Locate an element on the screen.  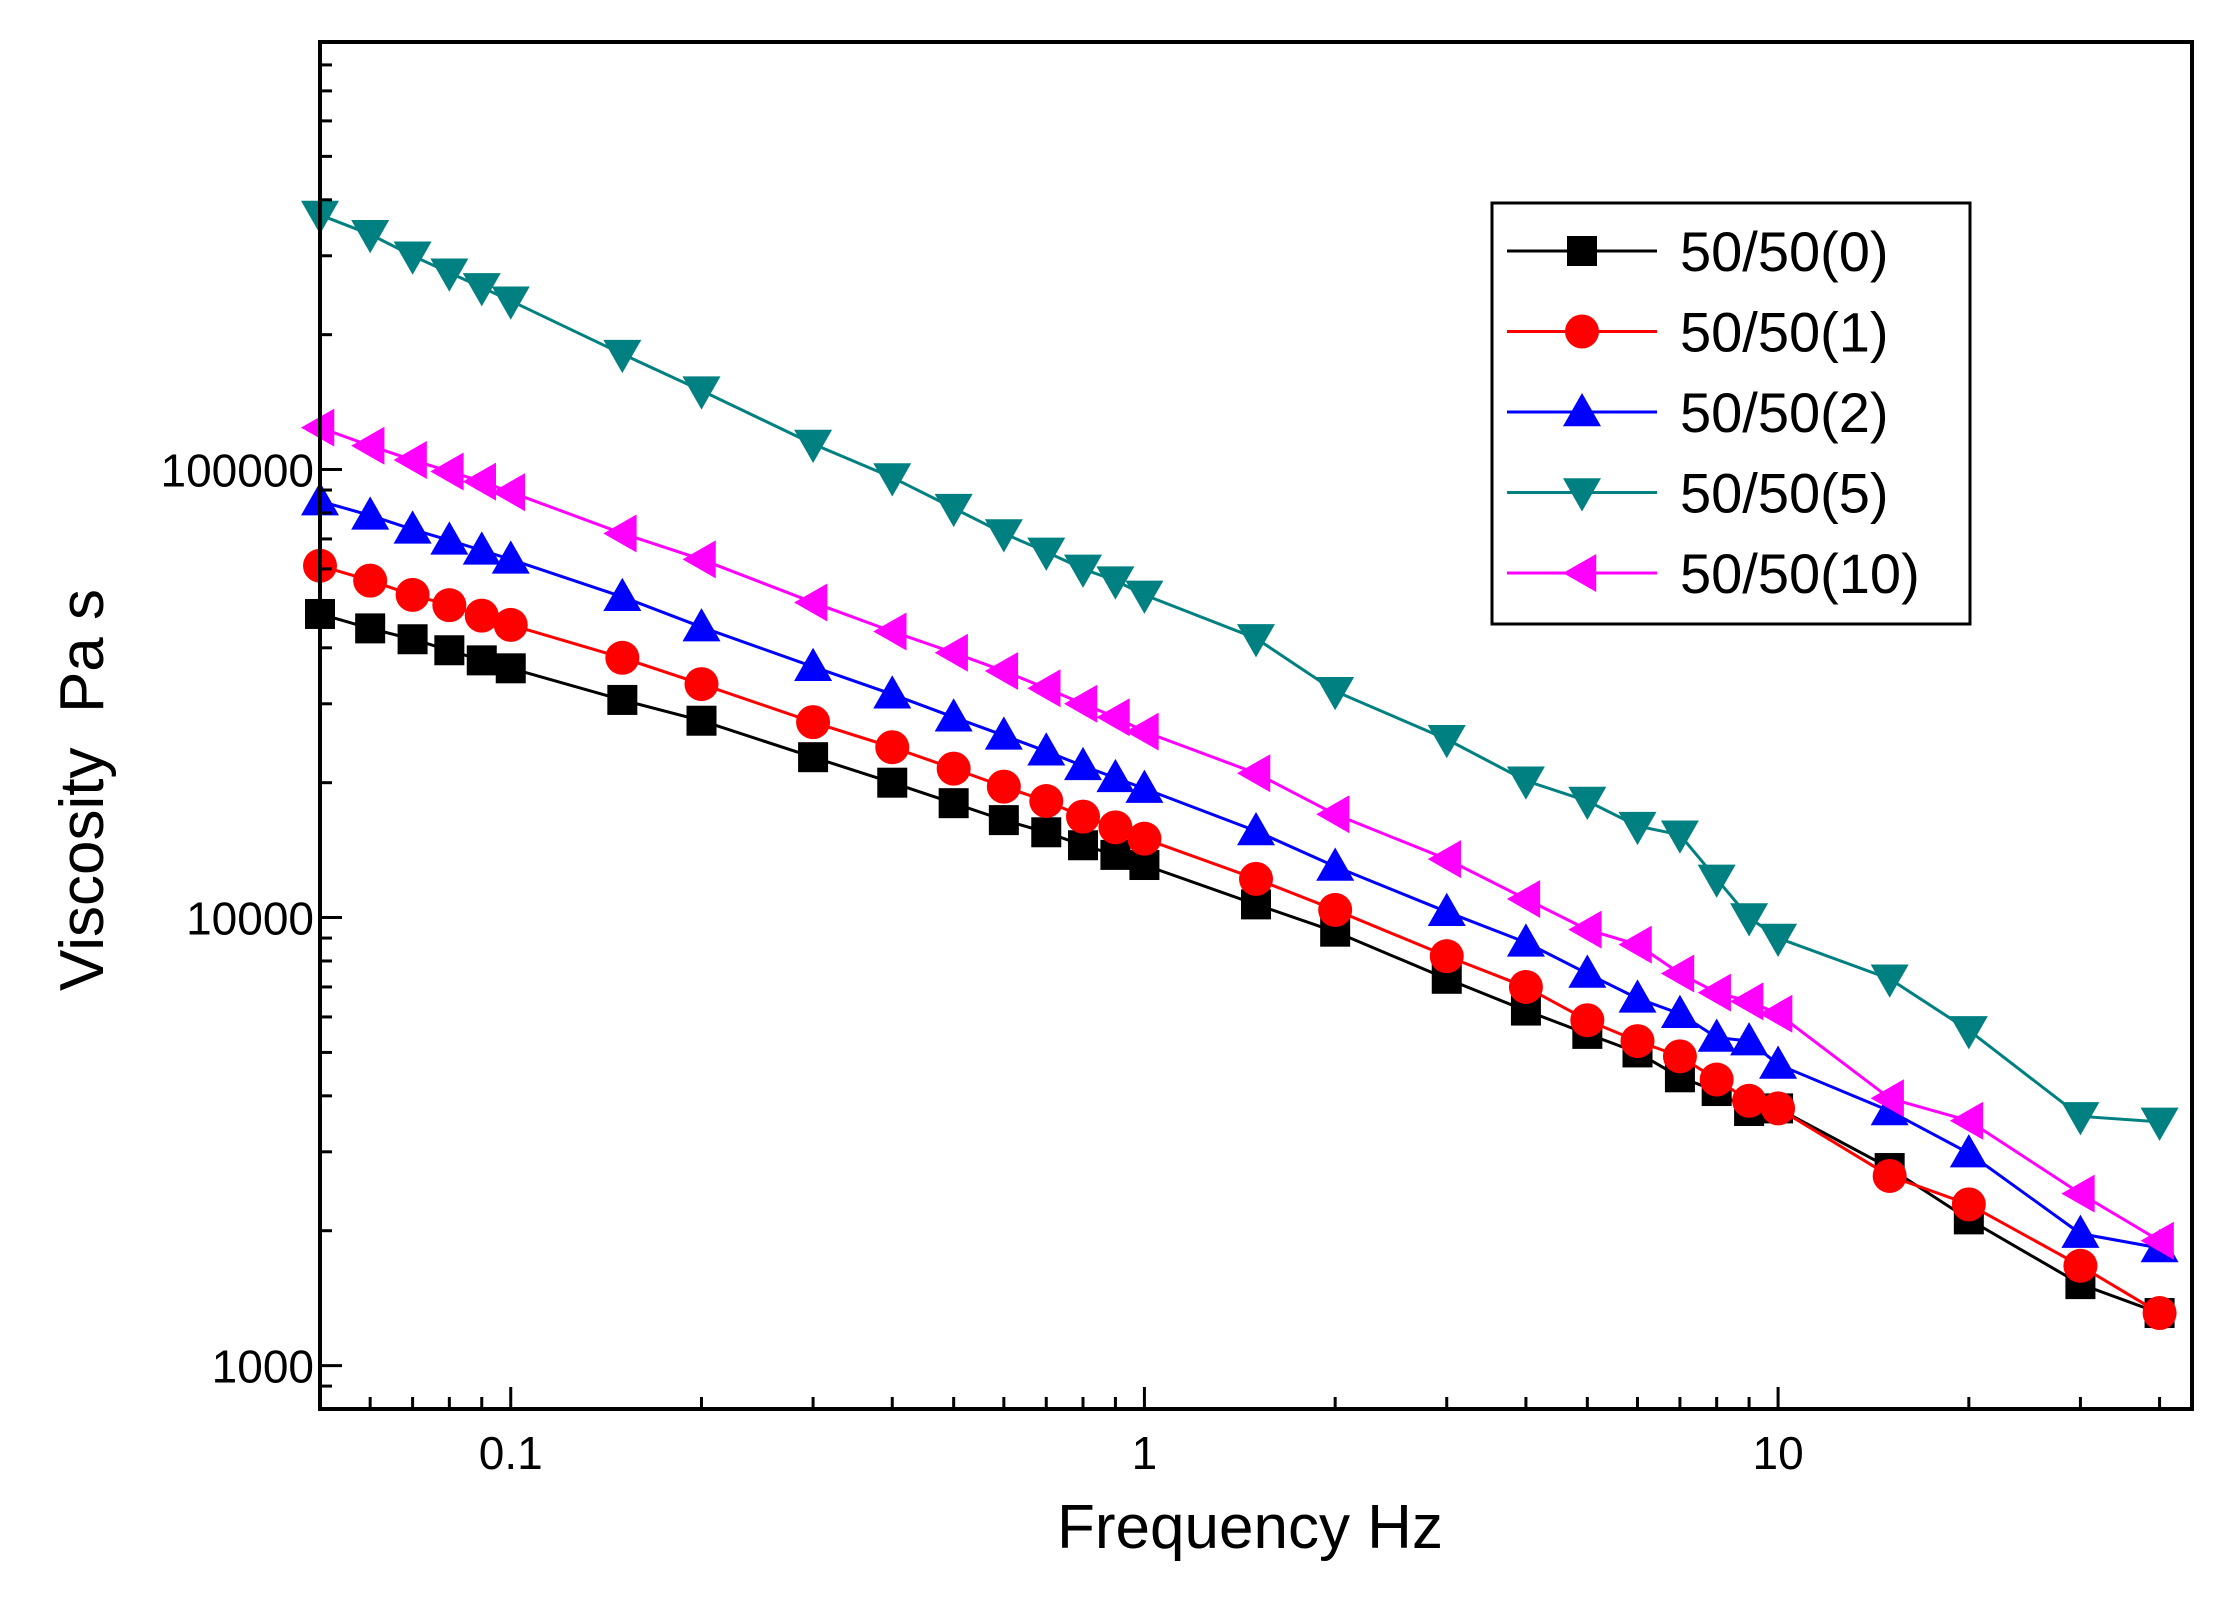
x-tick-label: 1 is located at coordinates (1145, 1453).